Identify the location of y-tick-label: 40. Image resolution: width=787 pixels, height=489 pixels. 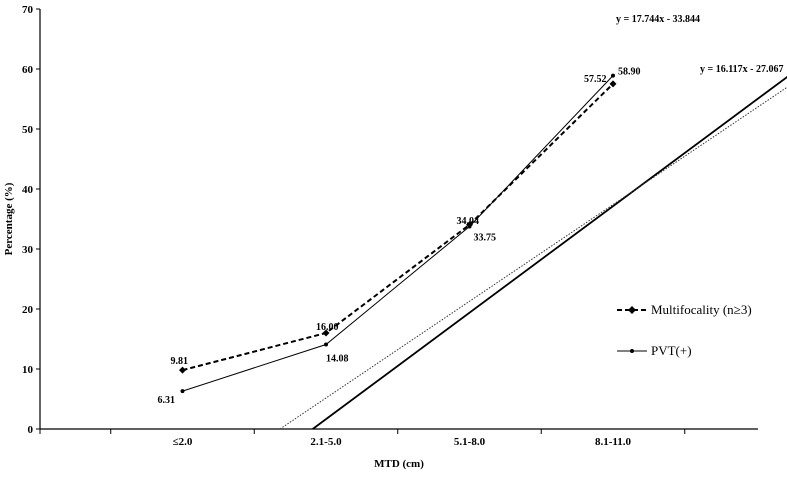
(28, 190).